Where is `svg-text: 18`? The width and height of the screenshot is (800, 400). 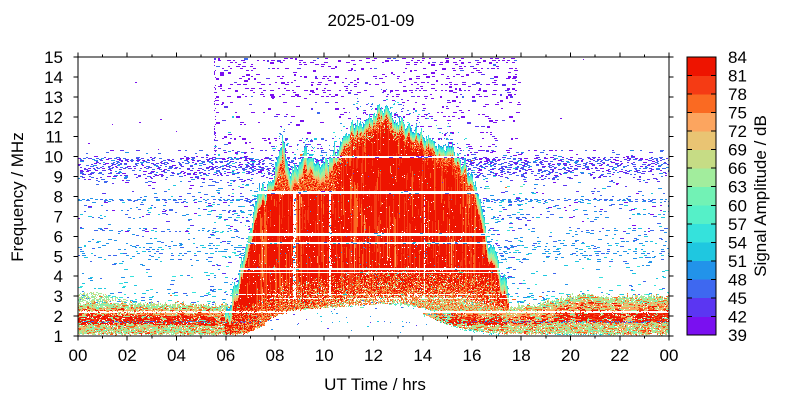
svg-text: 18 is located at coordinates (521, 355).